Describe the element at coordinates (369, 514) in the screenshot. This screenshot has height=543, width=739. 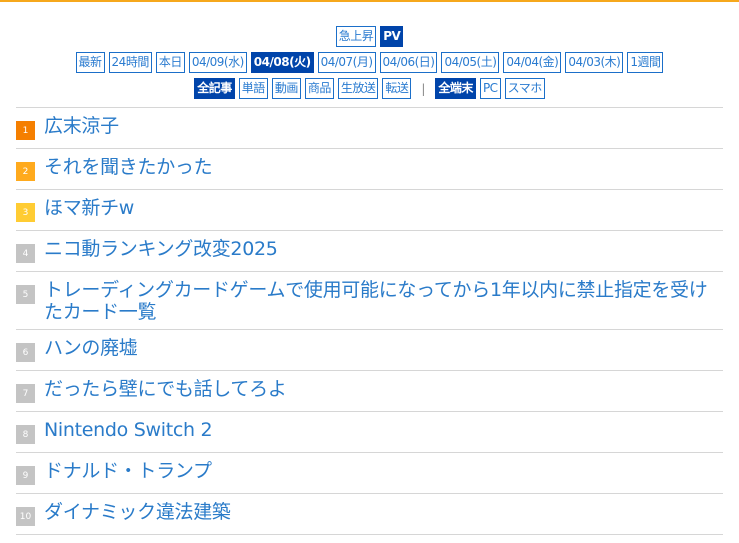
I see `ranking-item: 10 ダイナミック違法建築` at that location.